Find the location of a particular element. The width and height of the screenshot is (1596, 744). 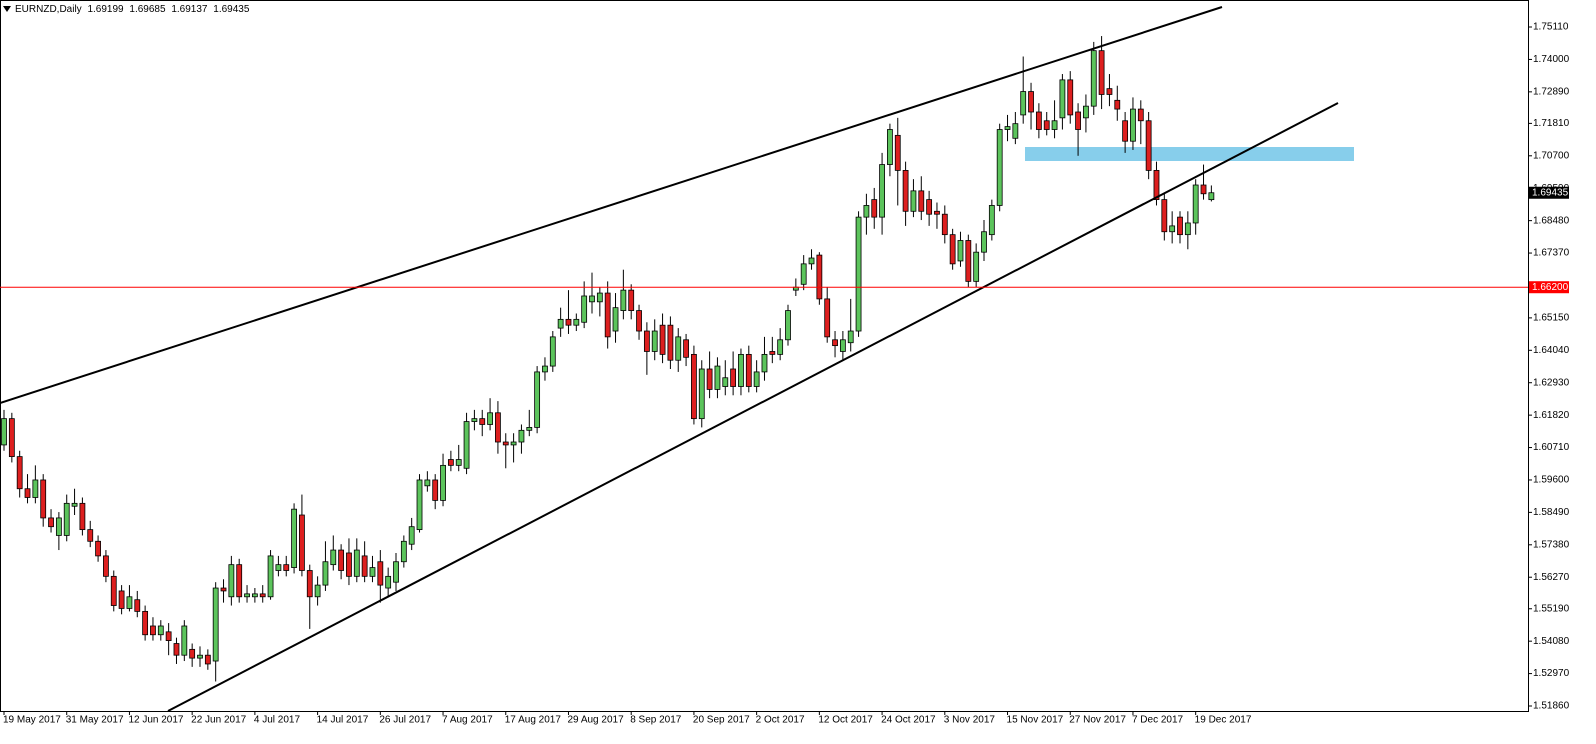

current-price-label: 1.69435 is located at coordinates (1550, 192).